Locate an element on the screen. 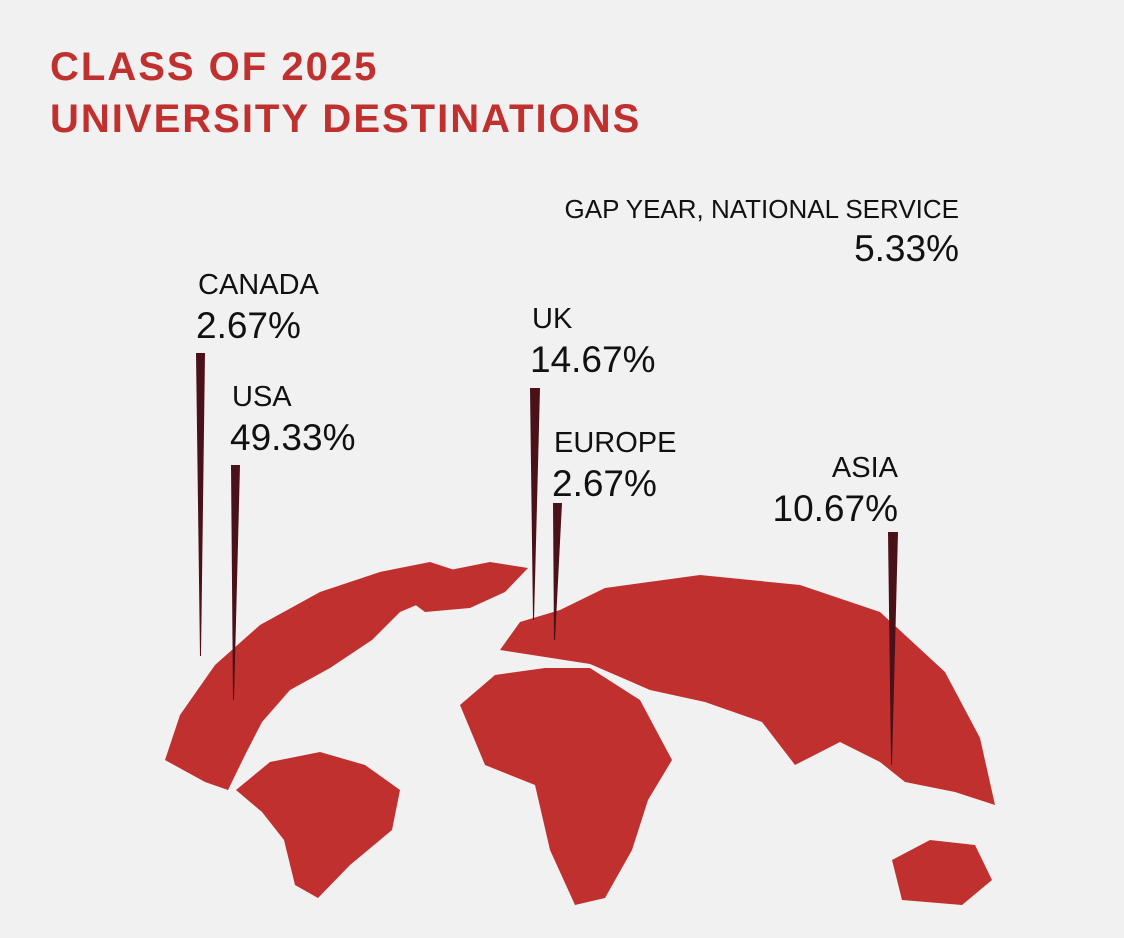  africa is located at coordinates (566, 786).